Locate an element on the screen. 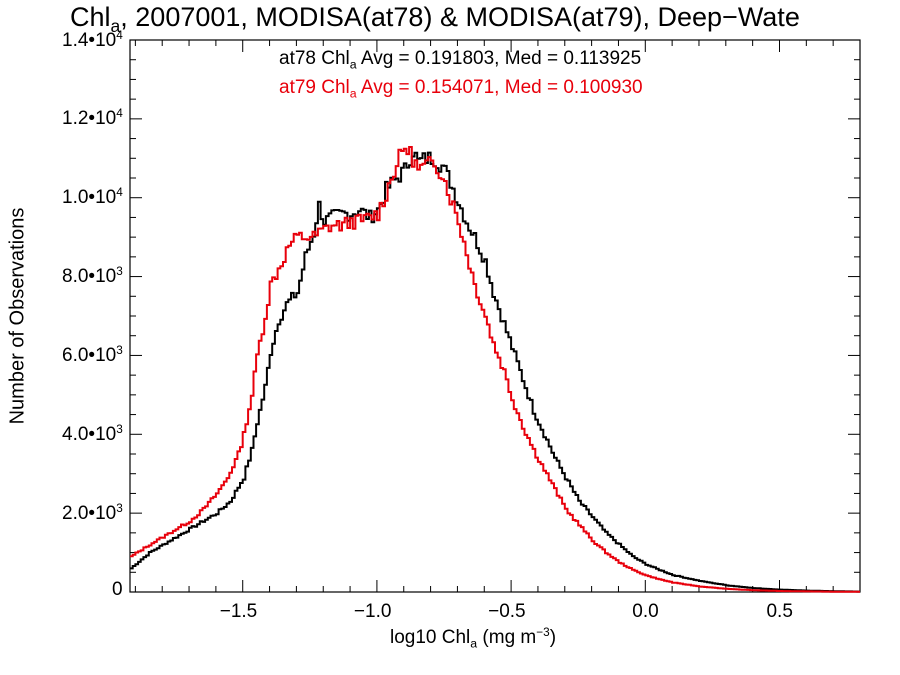 The image size is (900, 675). y-tick-mantissa: 1.0•10 is located at coordinates (89, 198).